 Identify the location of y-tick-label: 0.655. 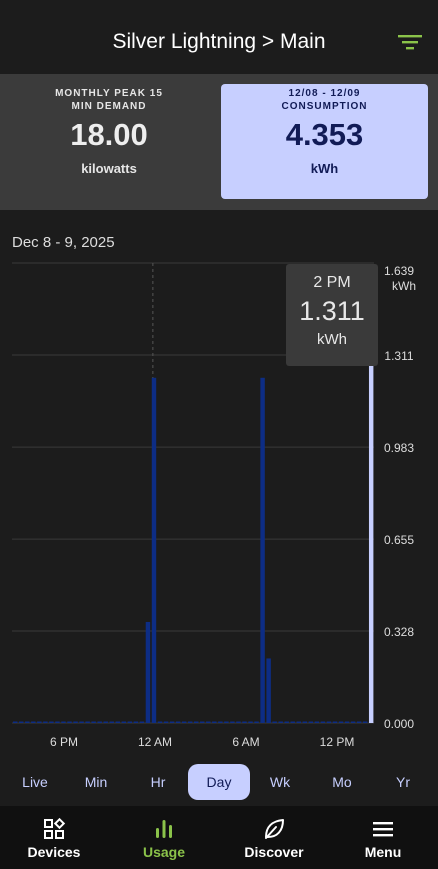
(399, 540).